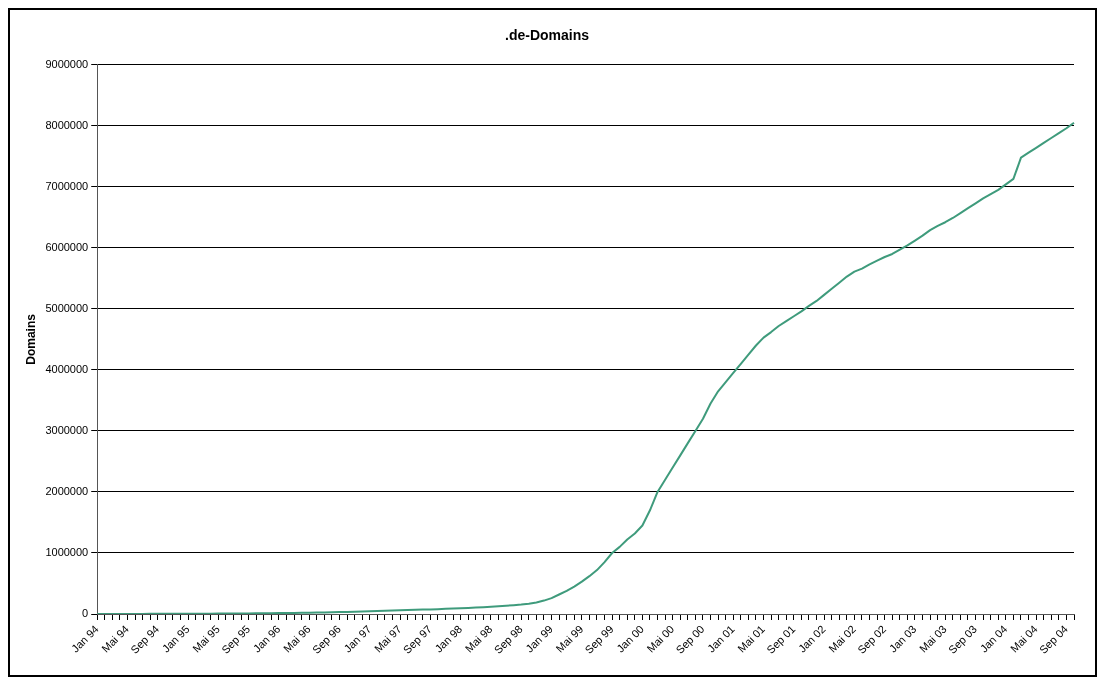 The width and height of the screenshot is (1109, 693). What do you see at coordinates (67, 429) in the screenshot?
I see `y-tick-label: 3000000` at bounding box center [67, 429].